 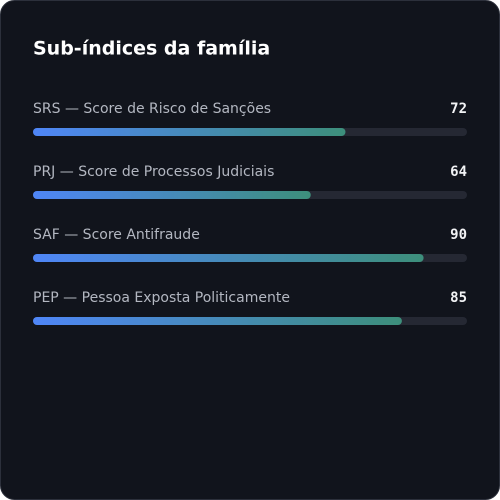 What do you see at coordinates (153, 172) in the screenshot?
I see `item-label: PRJ — Score de Processos Judiciais` at bounding box center [153, 172].